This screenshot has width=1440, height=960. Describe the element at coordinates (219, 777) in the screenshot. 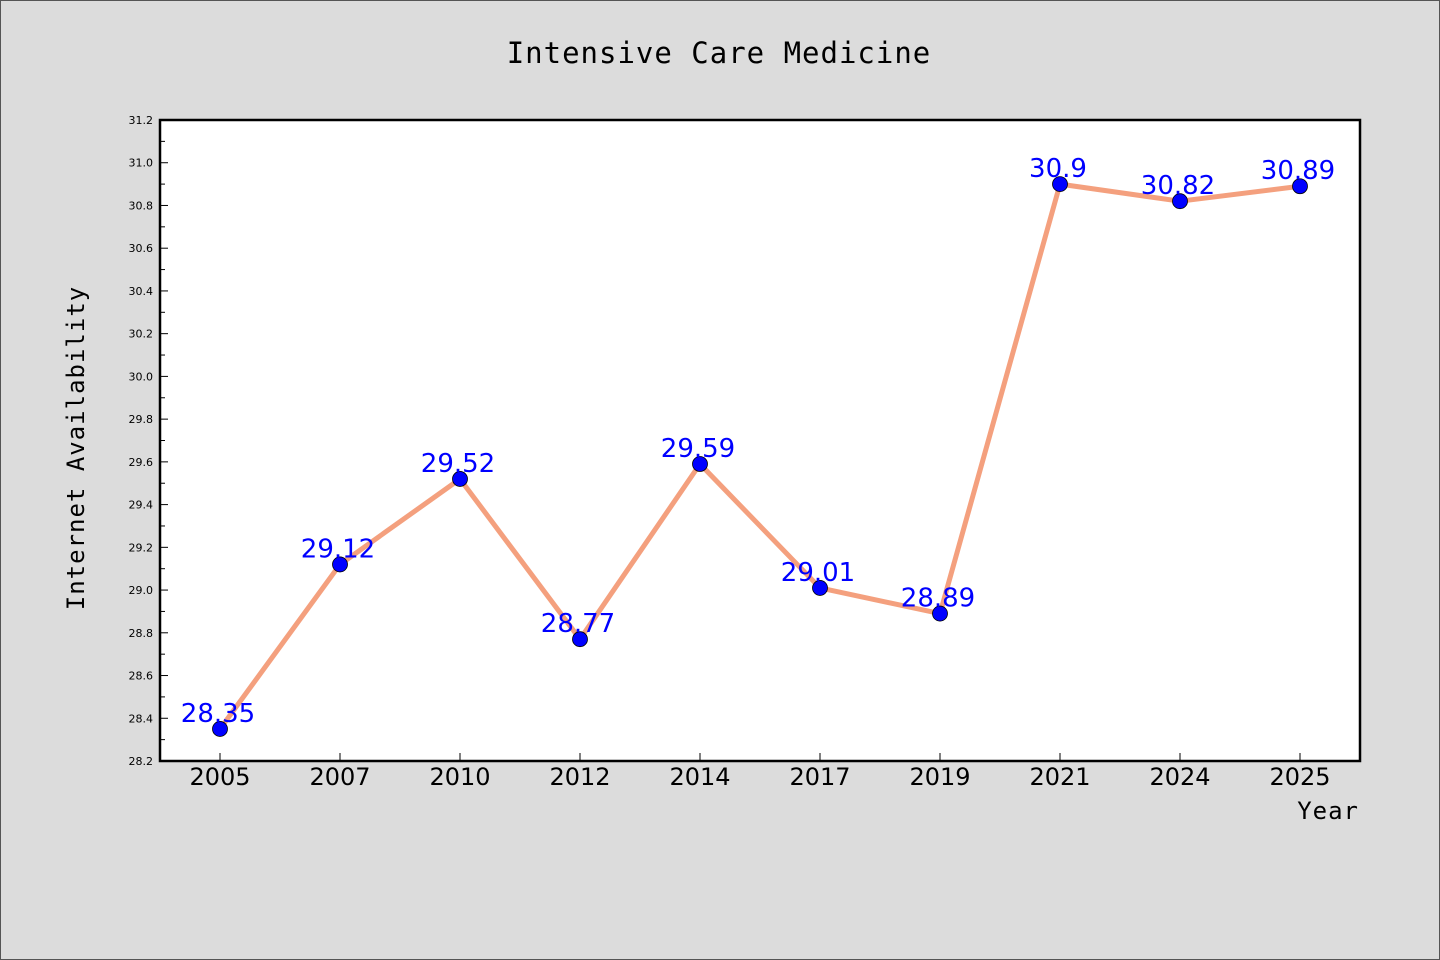

I see `x-tick-label: 2005` at that location.